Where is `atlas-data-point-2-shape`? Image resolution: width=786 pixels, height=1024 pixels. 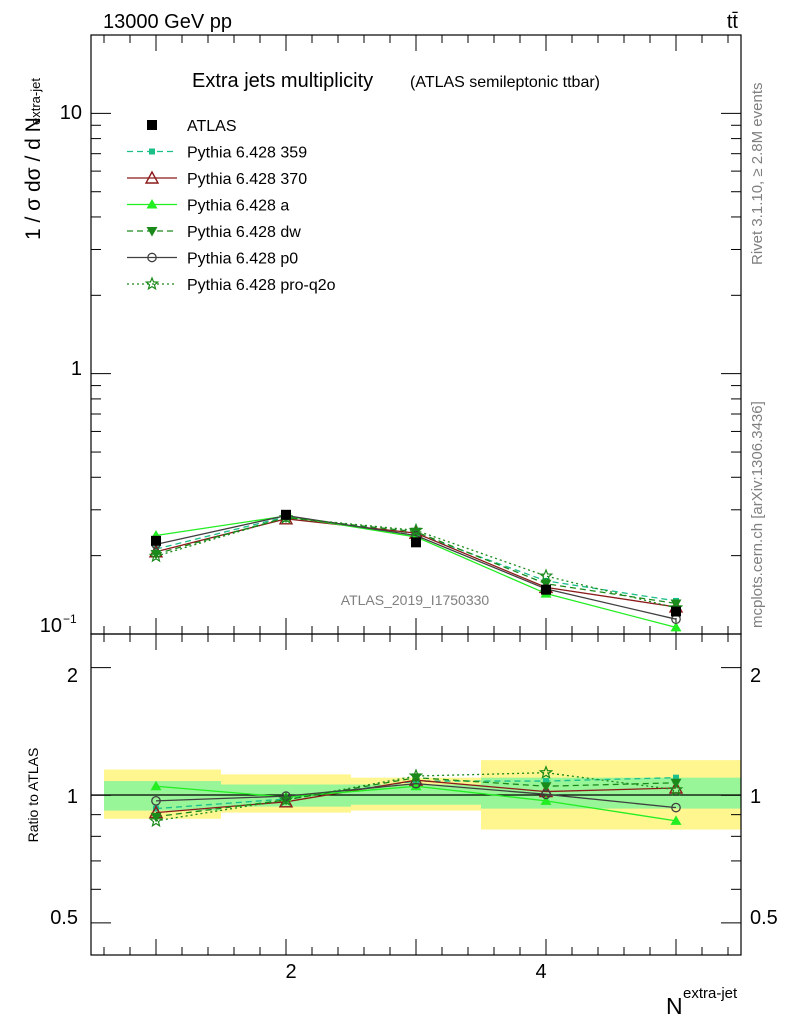 atlas-data-point-2-shape is located at coordinates (286, 514).